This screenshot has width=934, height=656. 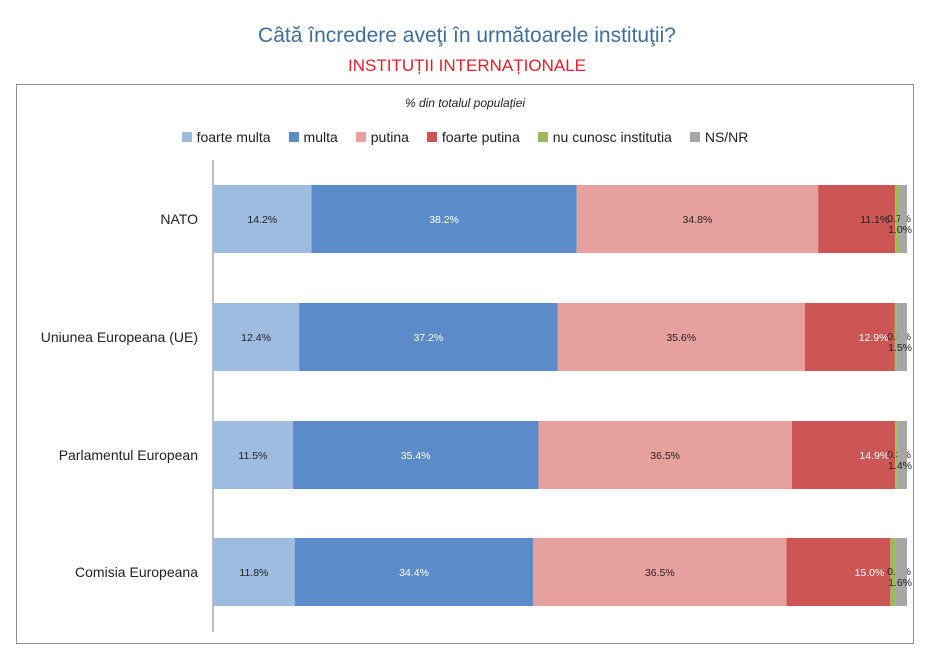 What do you see at coordinates (900, 466) in the screenshot?
I see `data-label: 1.4%` at bounding box center [900, 466].